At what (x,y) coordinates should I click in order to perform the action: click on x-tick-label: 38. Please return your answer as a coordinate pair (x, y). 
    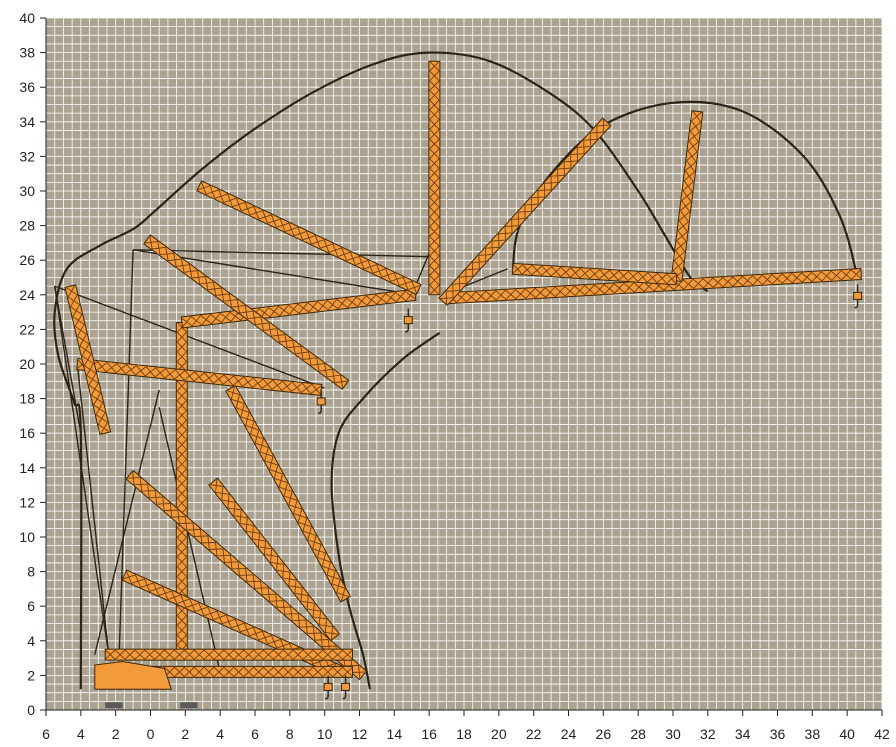
    Looking at the image, I should click on (813, 734).